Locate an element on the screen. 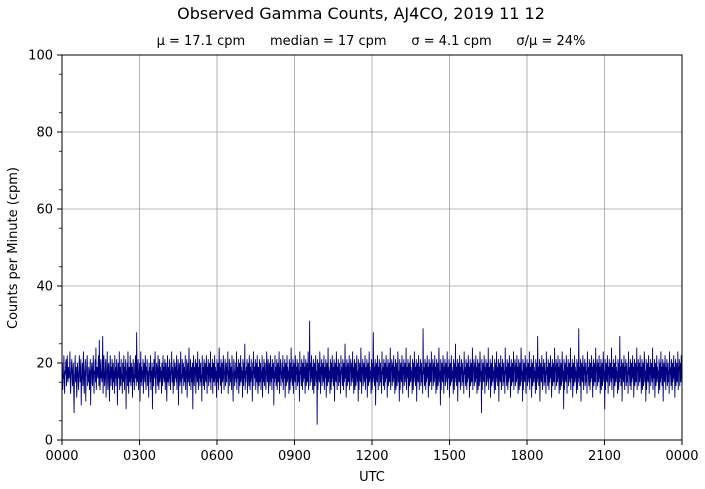 The width and height of the screenshot is (705, 489). y-tick-label: 80 is located at coordinates (44, 133).